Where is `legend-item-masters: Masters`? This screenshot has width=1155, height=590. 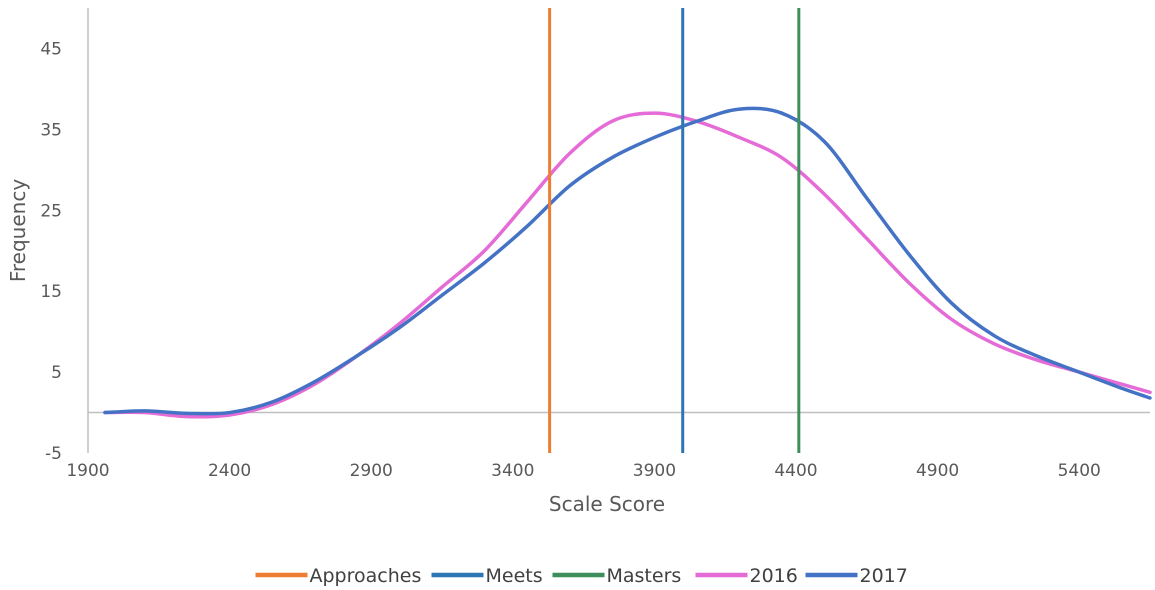 legend-item-masters: Masters is located at coordinates (617, 576).